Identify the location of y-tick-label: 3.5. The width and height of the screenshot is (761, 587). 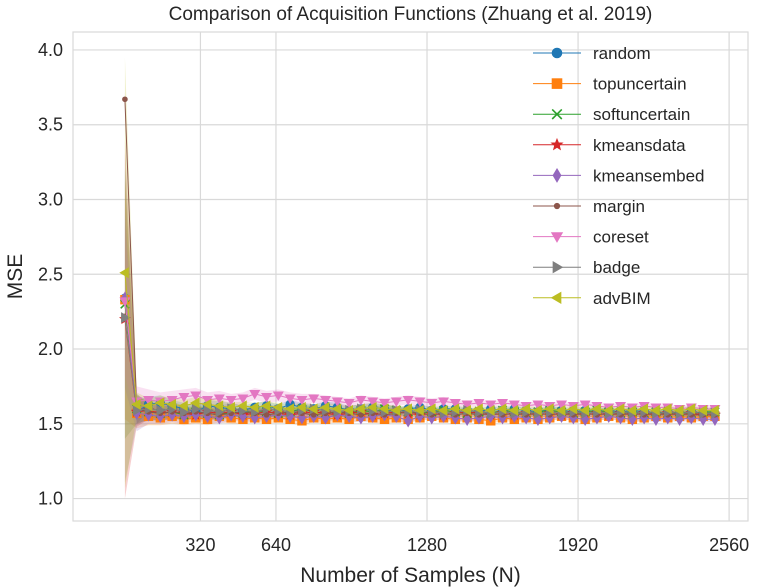
(50, 125).